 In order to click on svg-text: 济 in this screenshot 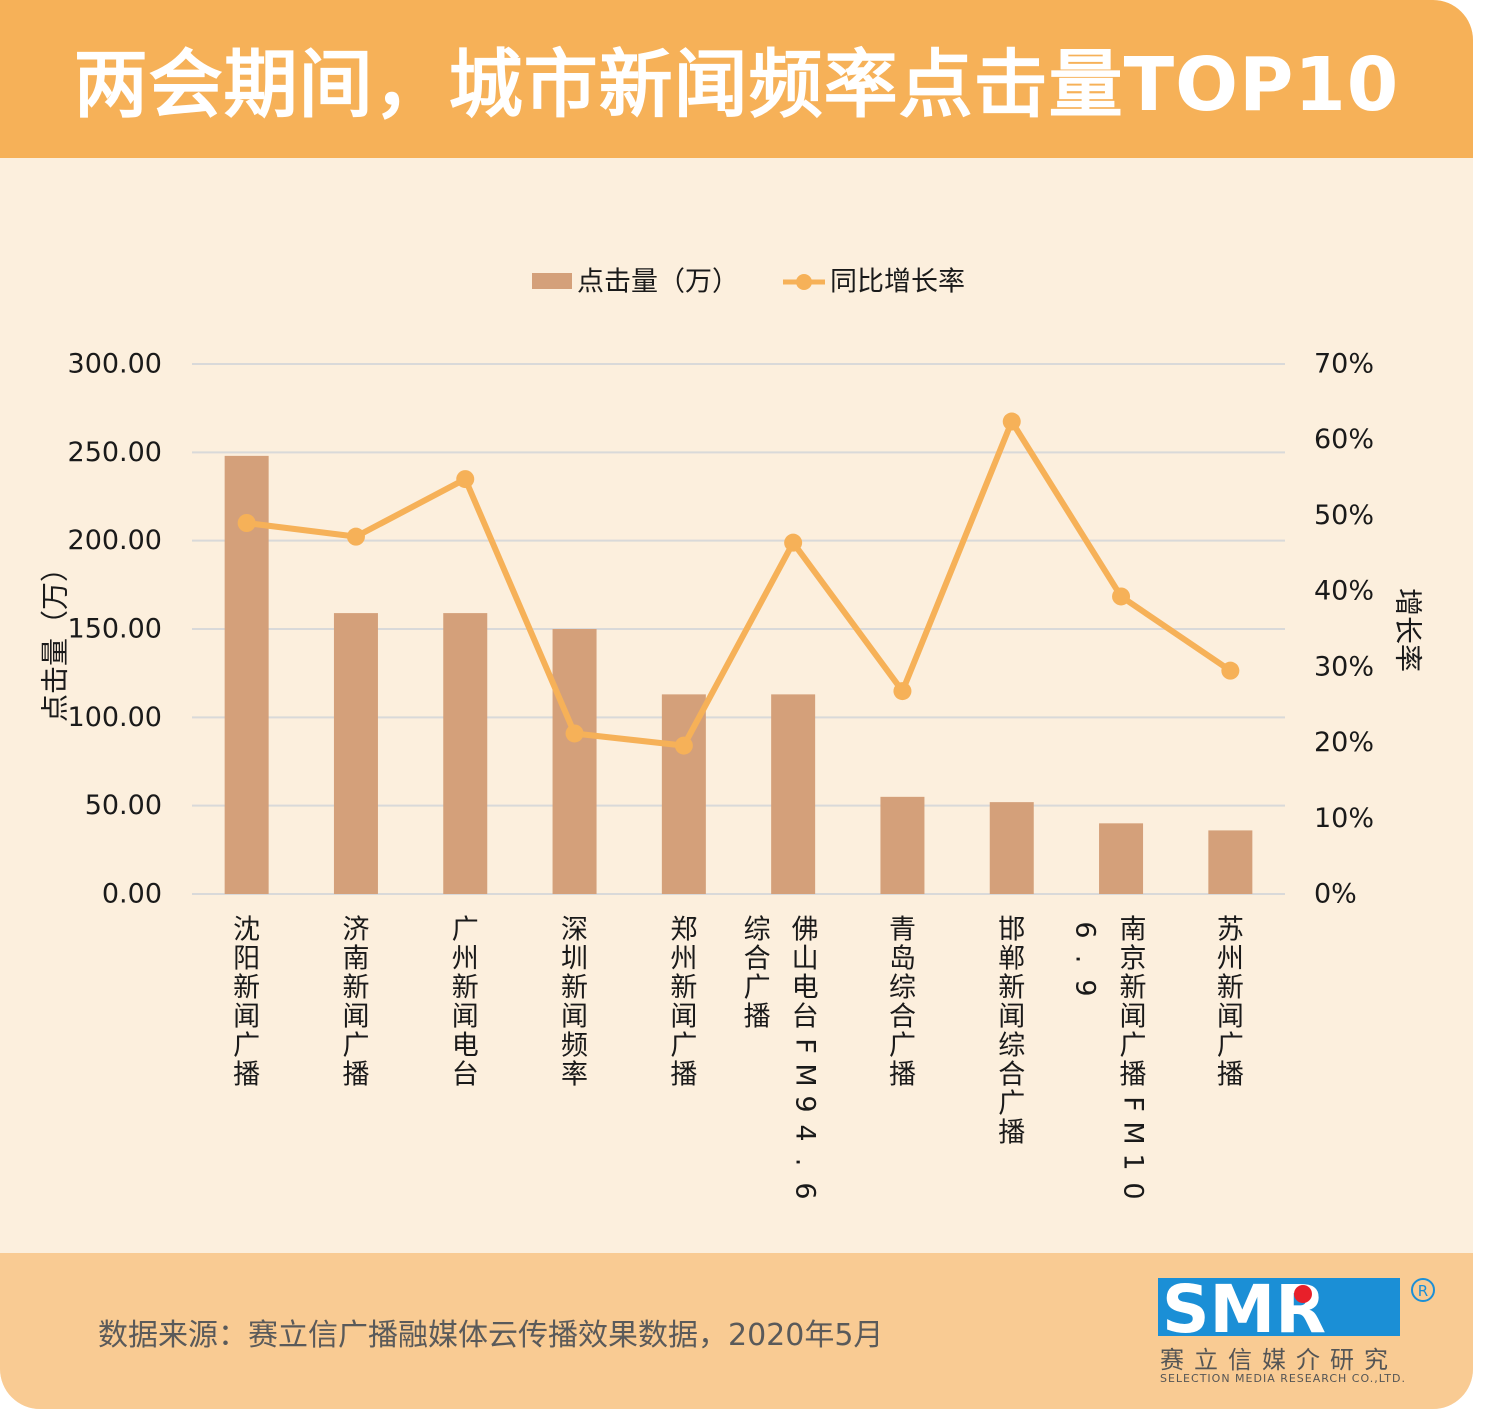, I will do `click(355, 930)`.